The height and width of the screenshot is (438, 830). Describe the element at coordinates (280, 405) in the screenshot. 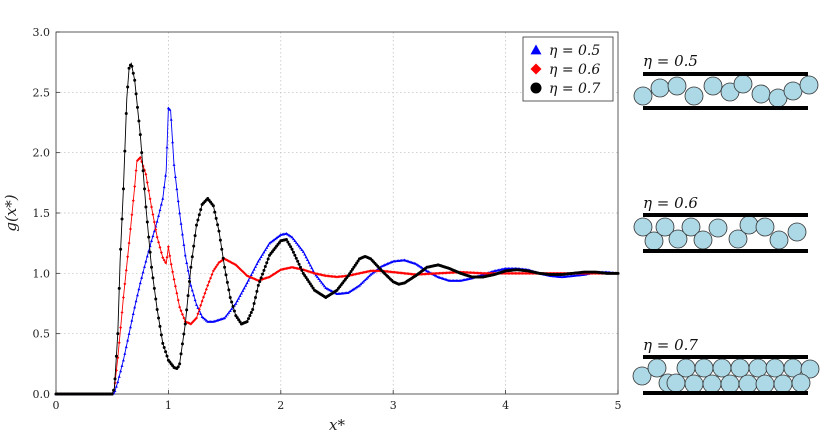

I see `x-tick-label: 2` at that location.